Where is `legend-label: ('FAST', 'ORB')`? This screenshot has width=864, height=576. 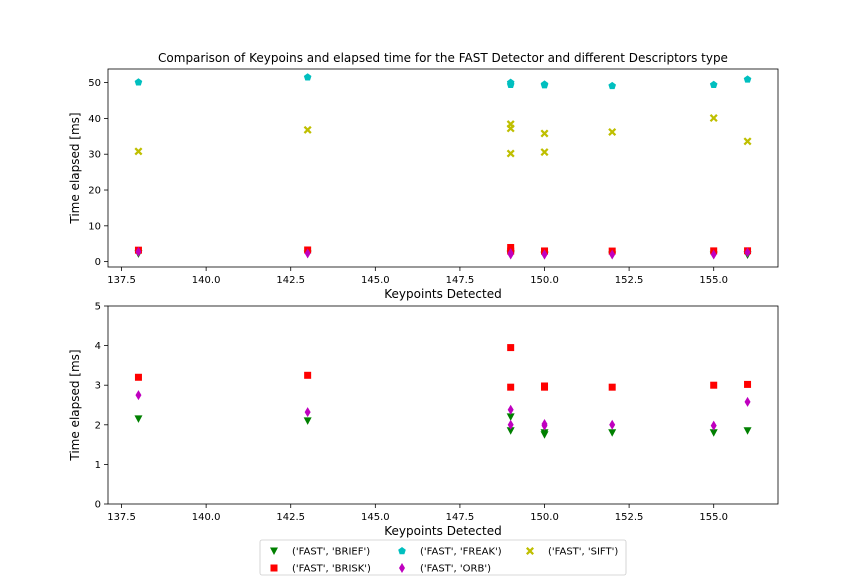 legend-label: ('FAST', 'ORB') is located at coordinates (455, 569).